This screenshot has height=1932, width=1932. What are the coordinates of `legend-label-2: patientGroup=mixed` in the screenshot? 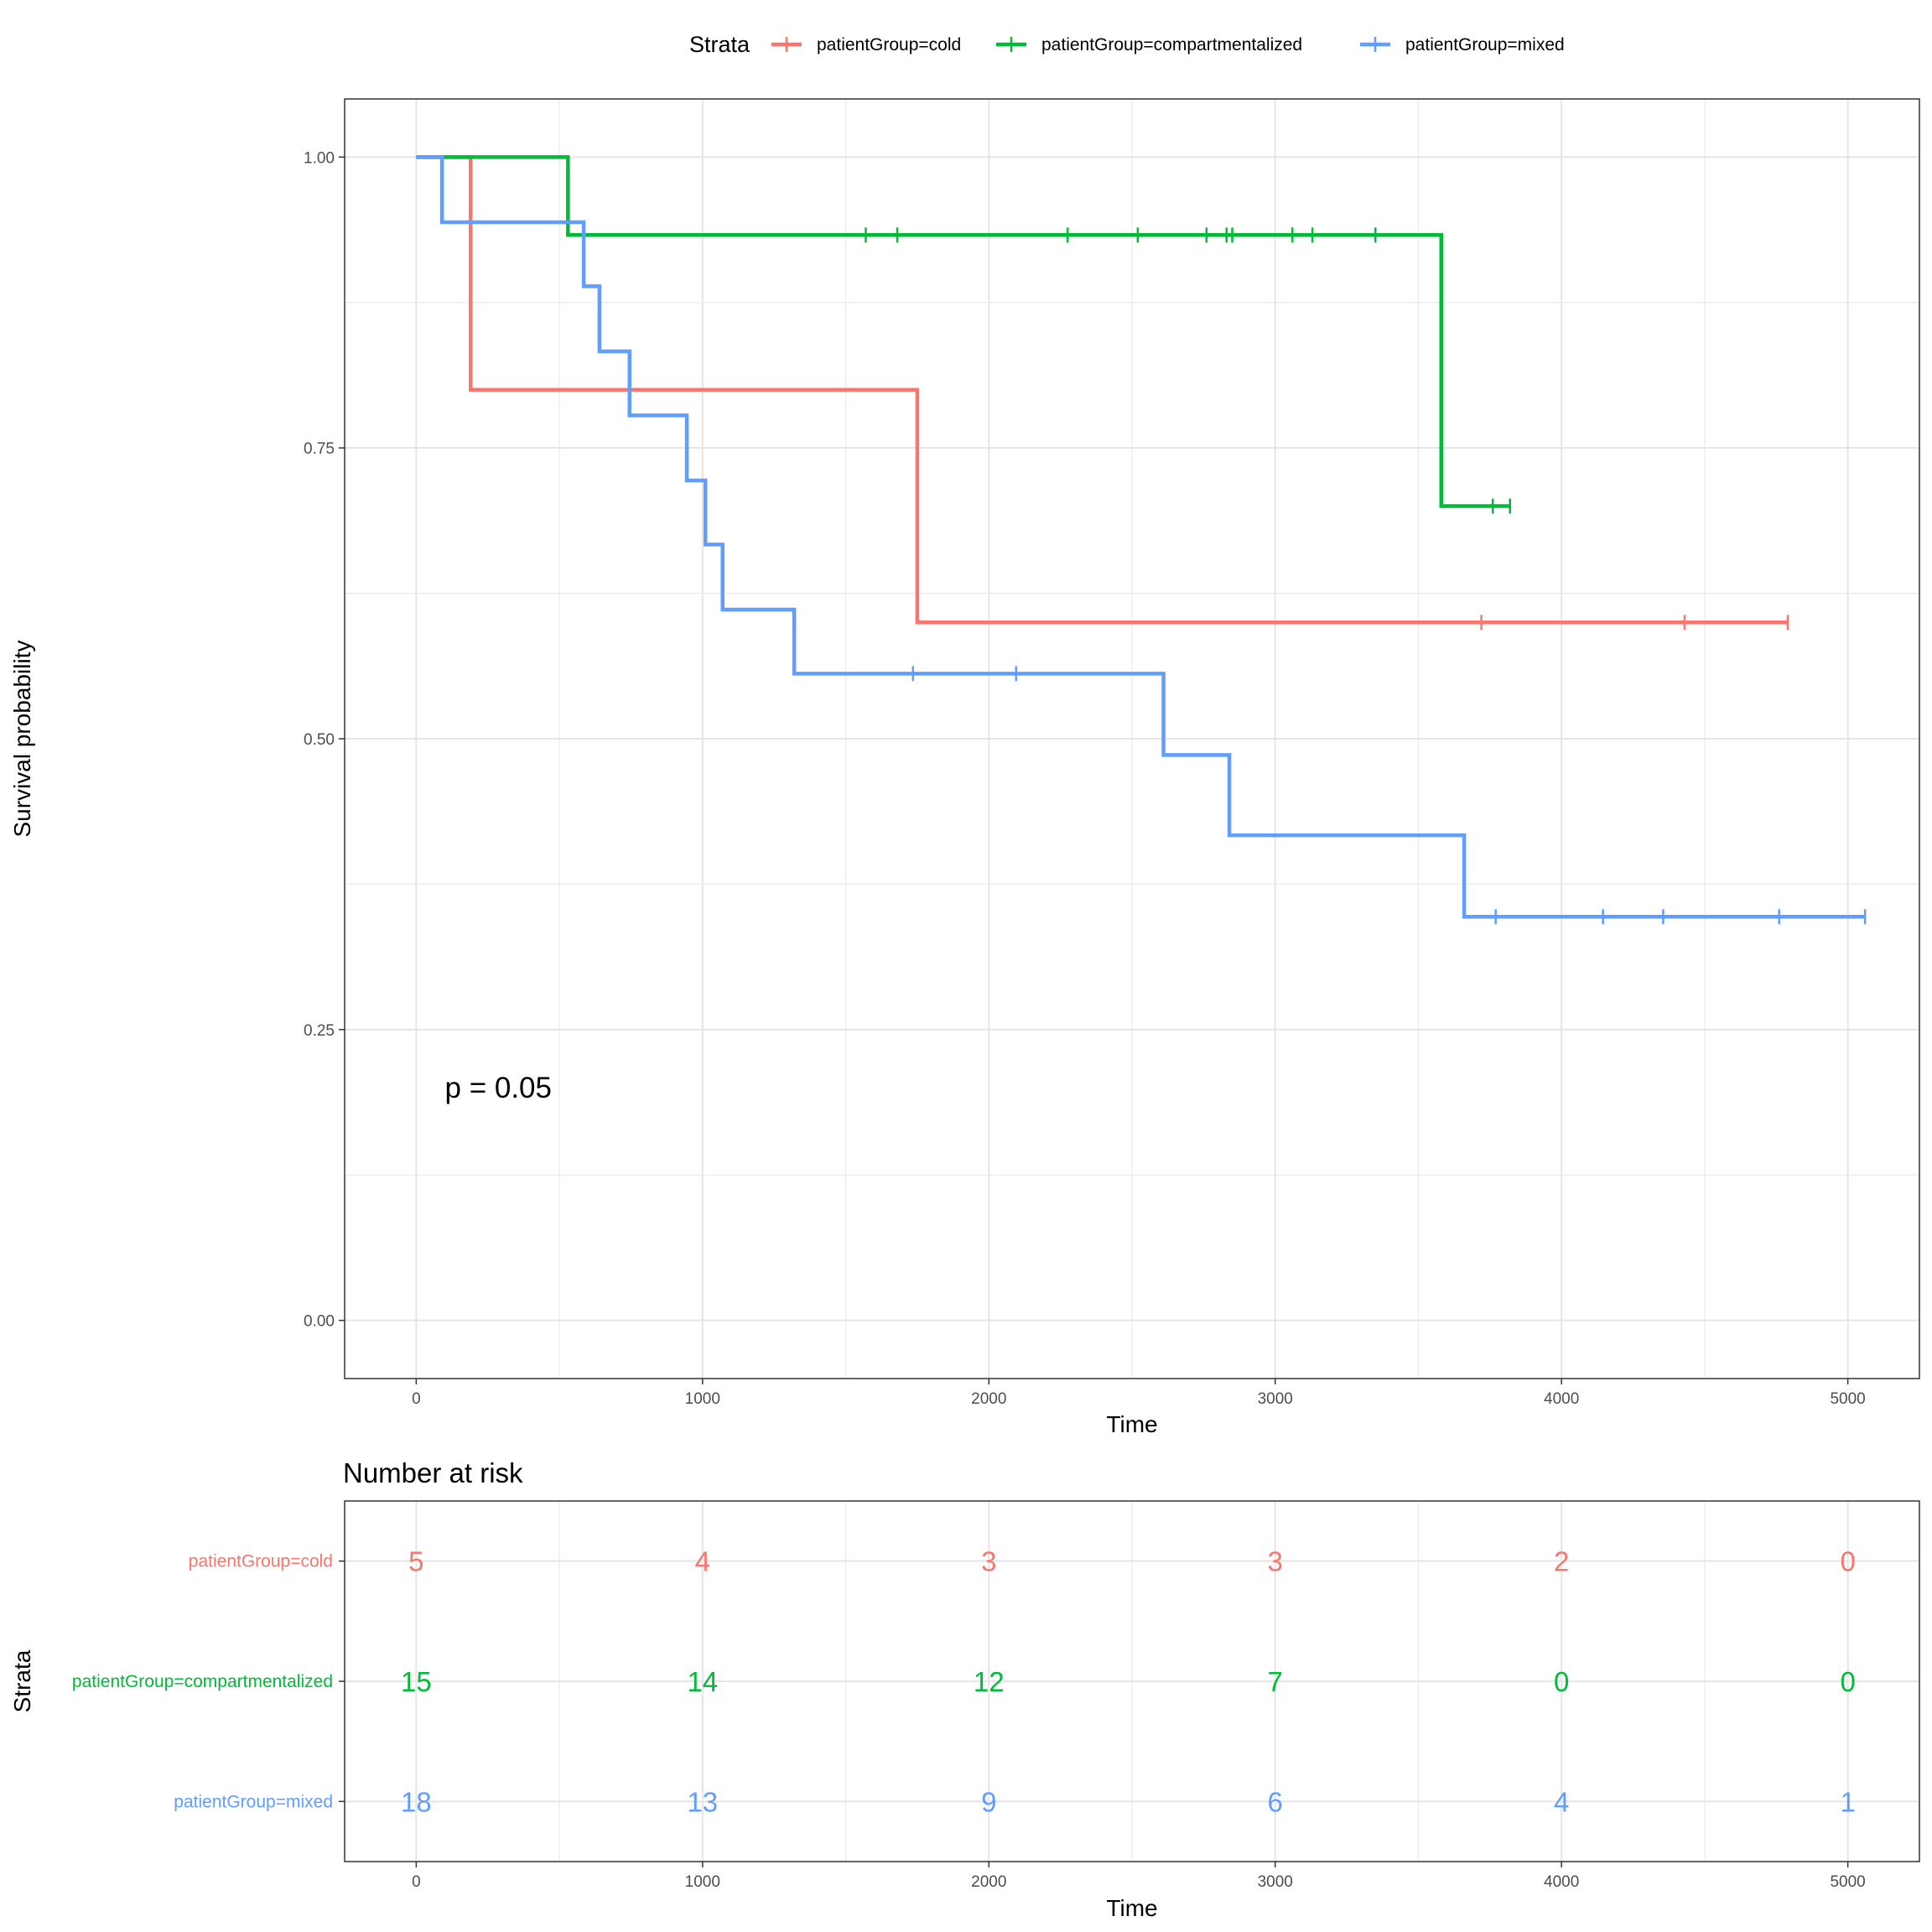 It's located at (1485, 45).